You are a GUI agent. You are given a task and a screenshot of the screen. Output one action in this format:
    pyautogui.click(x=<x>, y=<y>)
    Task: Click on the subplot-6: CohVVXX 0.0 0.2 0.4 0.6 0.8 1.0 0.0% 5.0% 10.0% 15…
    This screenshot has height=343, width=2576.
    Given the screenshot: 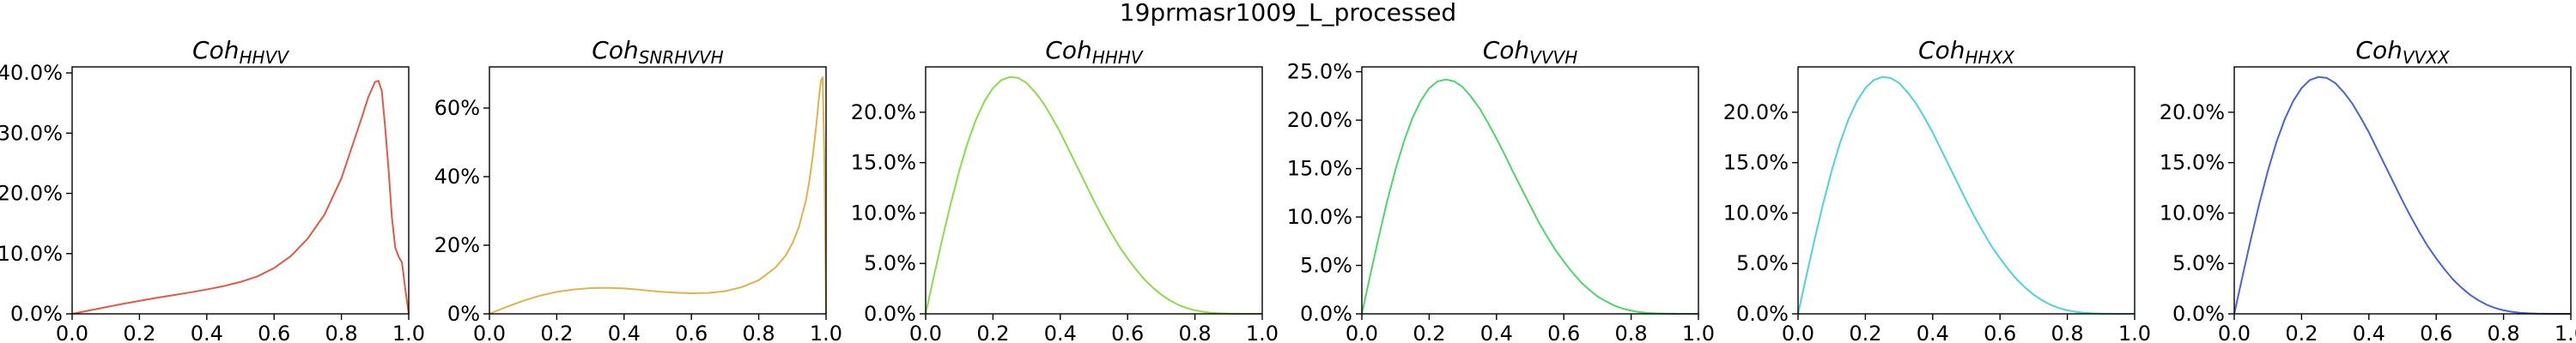 What is the action you would take?
    pyautogui.click(x=2368, y=189)
    